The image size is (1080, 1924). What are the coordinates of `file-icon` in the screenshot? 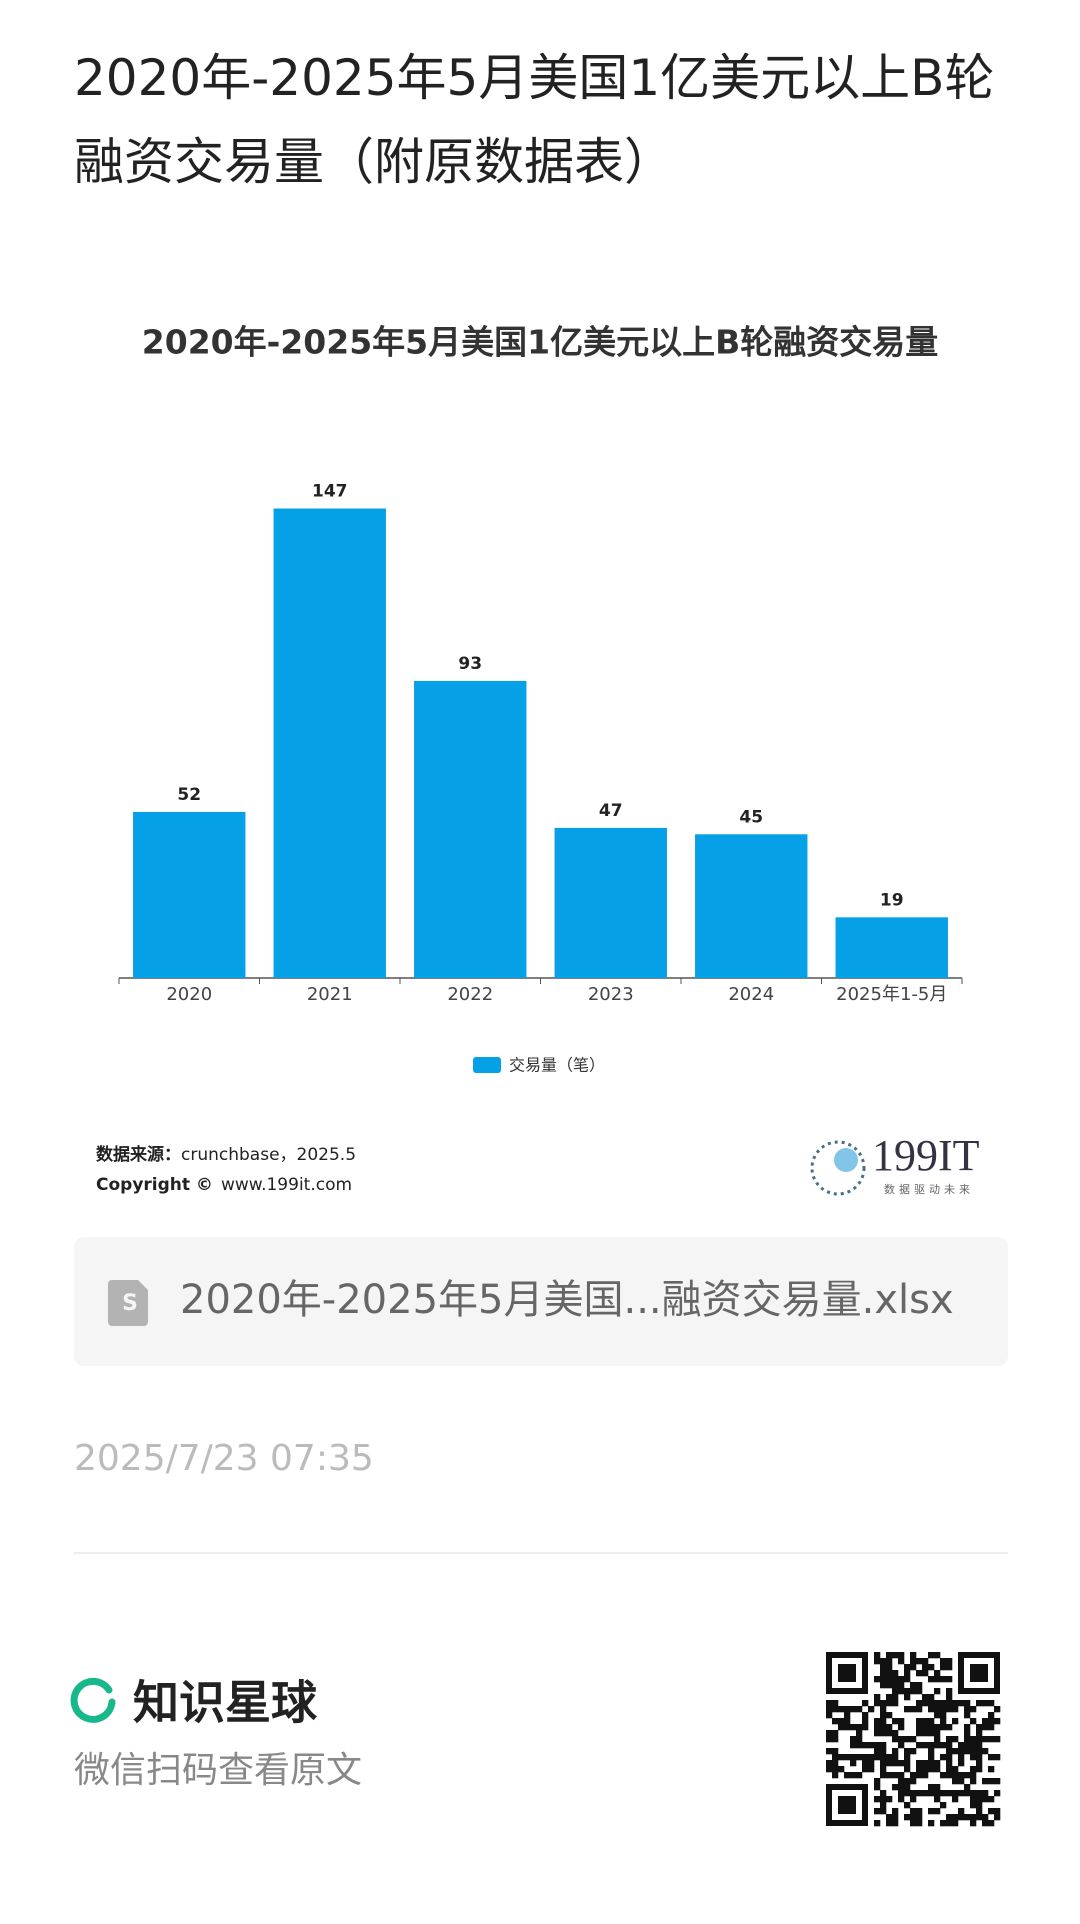 It's located at (128, 1303).